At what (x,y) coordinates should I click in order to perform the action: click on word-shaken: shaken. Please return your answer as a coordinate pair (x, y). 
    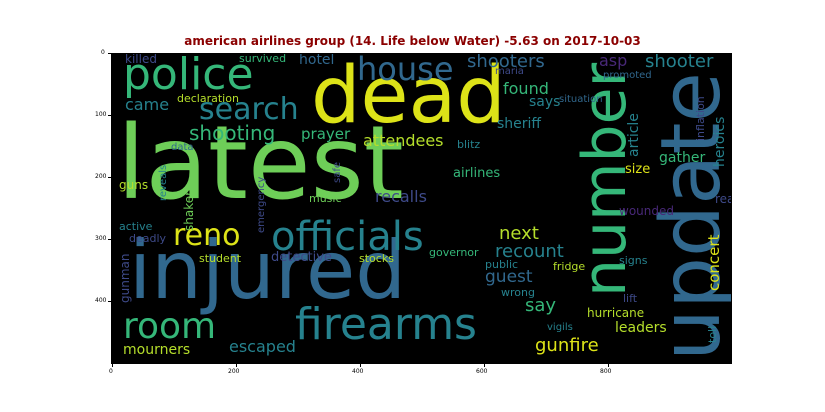
    Looking at the image, I should click on (189, 209).